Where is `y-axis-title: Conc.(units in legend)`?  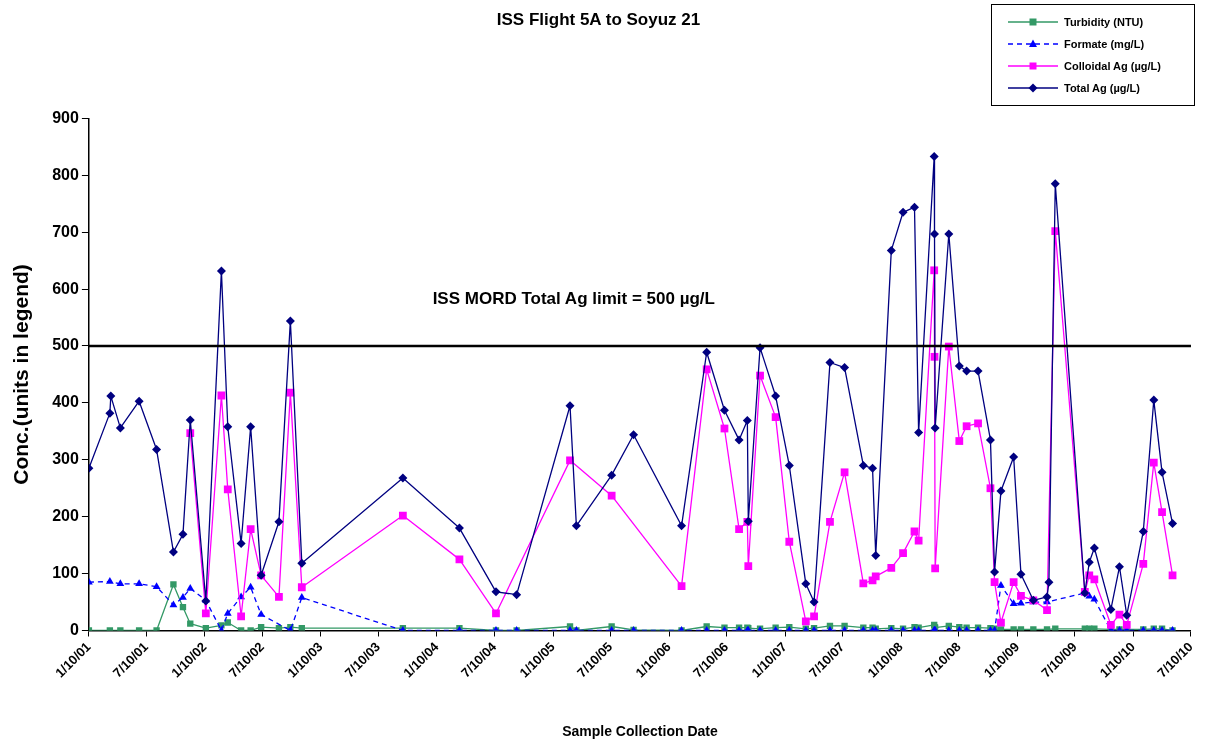 y-axis-title: Conc.(units in legend) is located at coordinates (21, 374).